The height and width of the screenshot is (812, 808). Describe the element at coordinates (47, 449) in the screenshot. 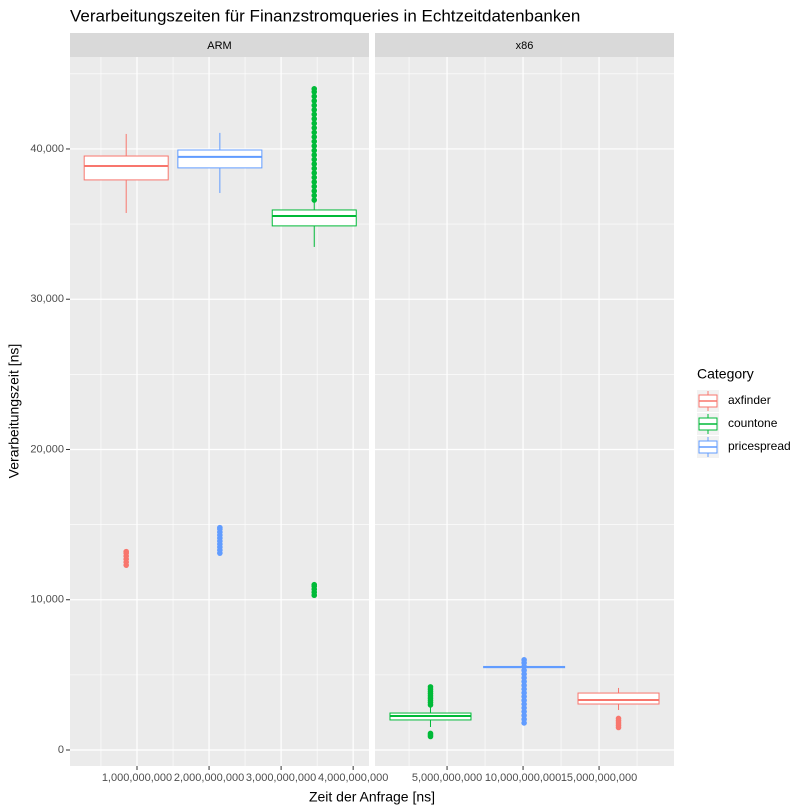

I see `y-tick-label: 20,000` at that location.